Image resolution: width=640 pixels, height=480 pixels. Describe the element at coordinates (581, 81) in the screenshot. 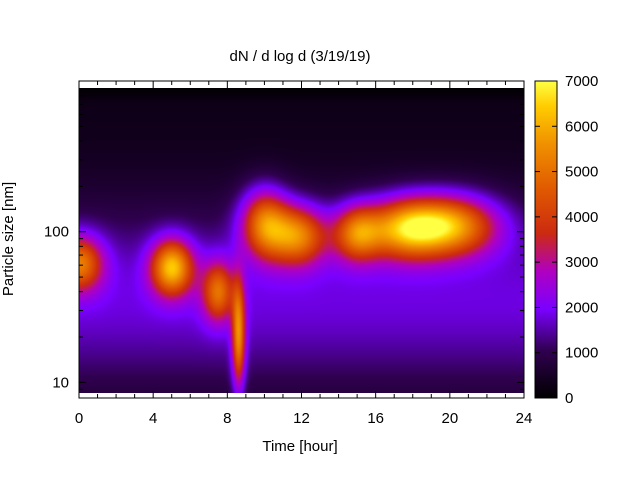

I see `colorbar-tick-label: 7000` at that location.